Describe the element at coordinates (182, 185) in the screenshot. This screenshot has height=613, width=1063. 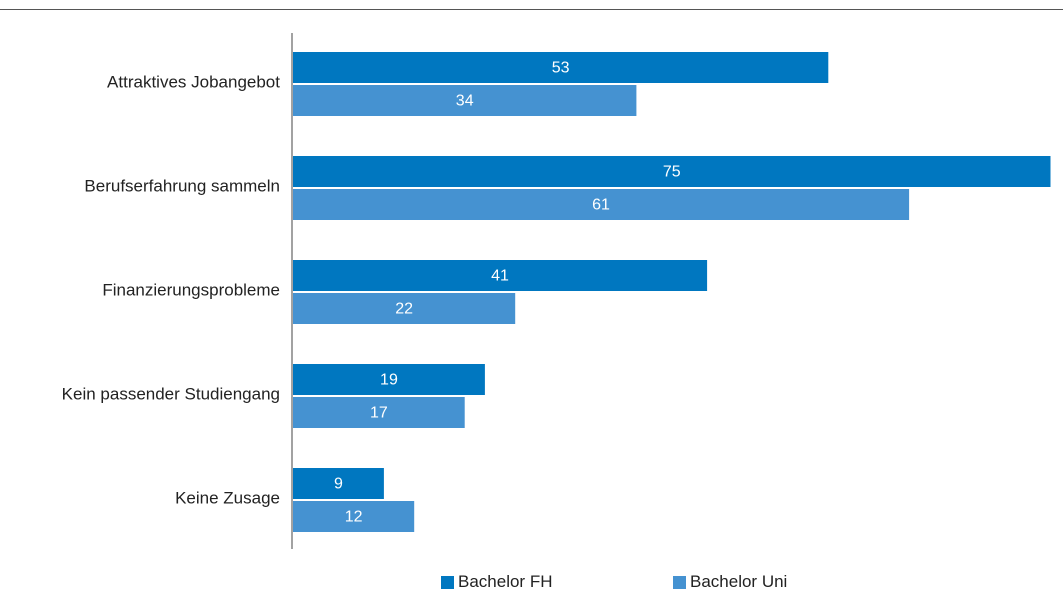
I see `category-label-berufserfahrung-sammeln: Berufserfahrung sammeln` at that location.